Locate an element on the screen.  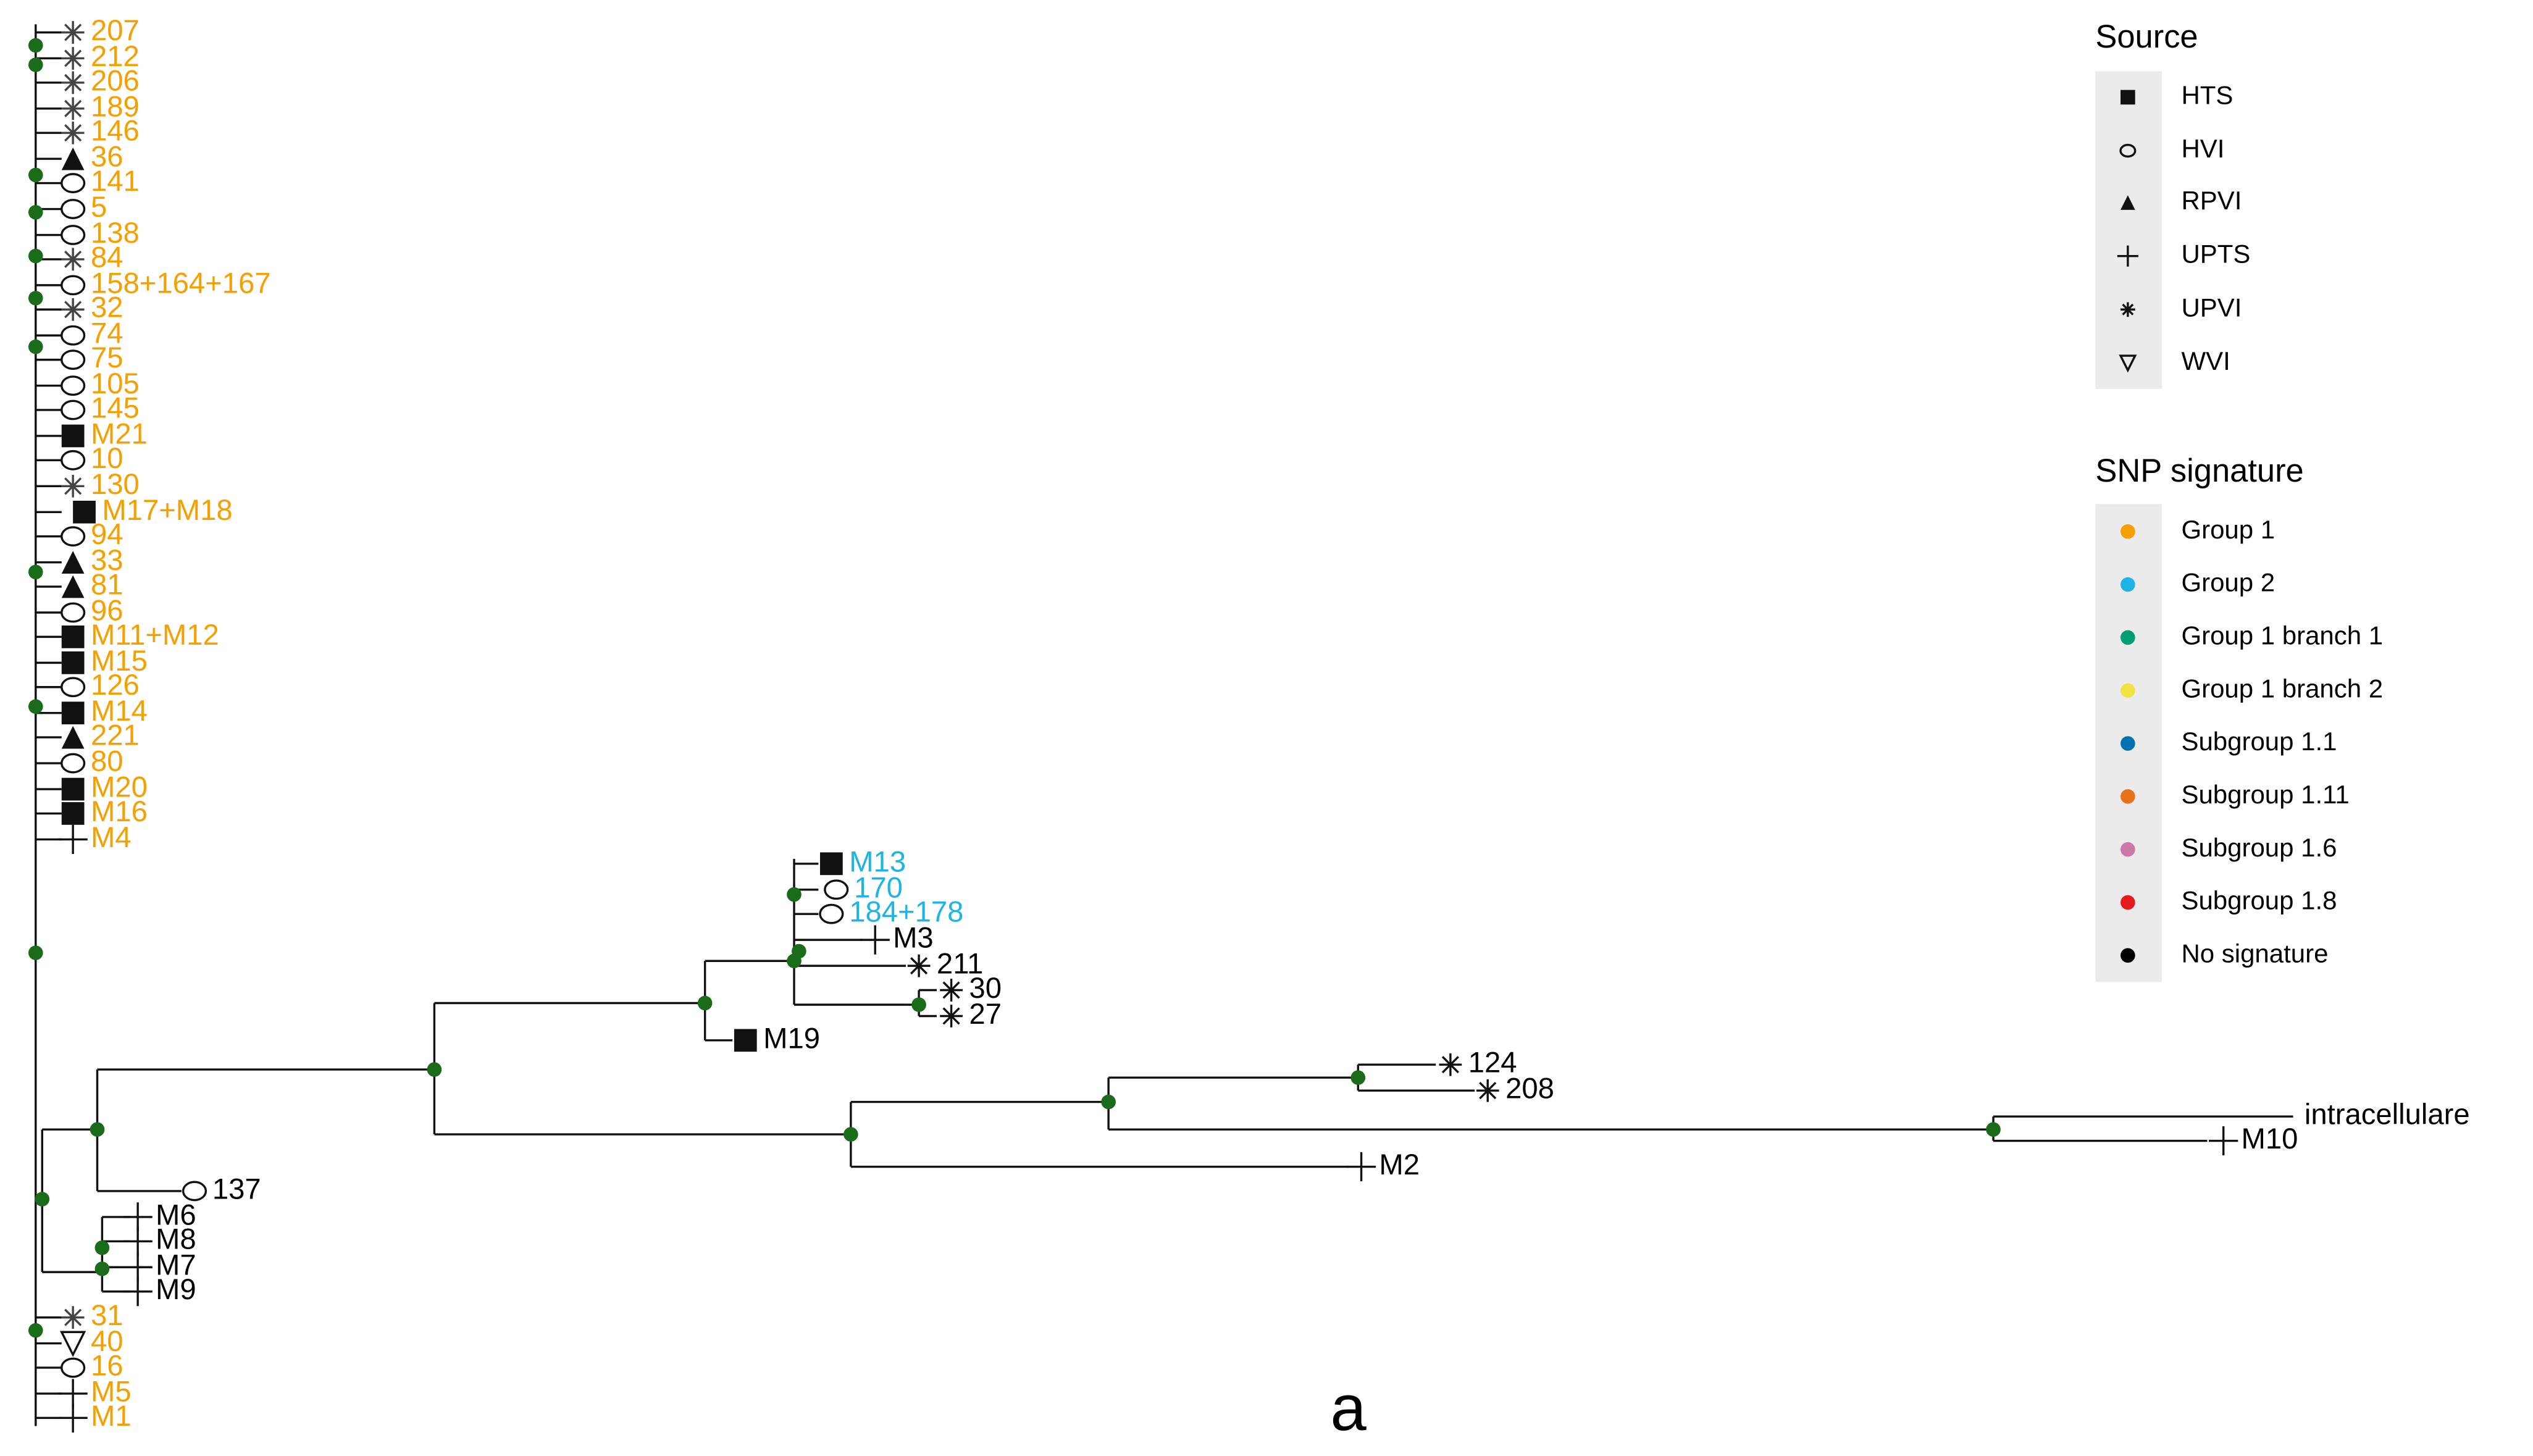
leaf-label: M11+M12 is located at coordinates (155, 635).